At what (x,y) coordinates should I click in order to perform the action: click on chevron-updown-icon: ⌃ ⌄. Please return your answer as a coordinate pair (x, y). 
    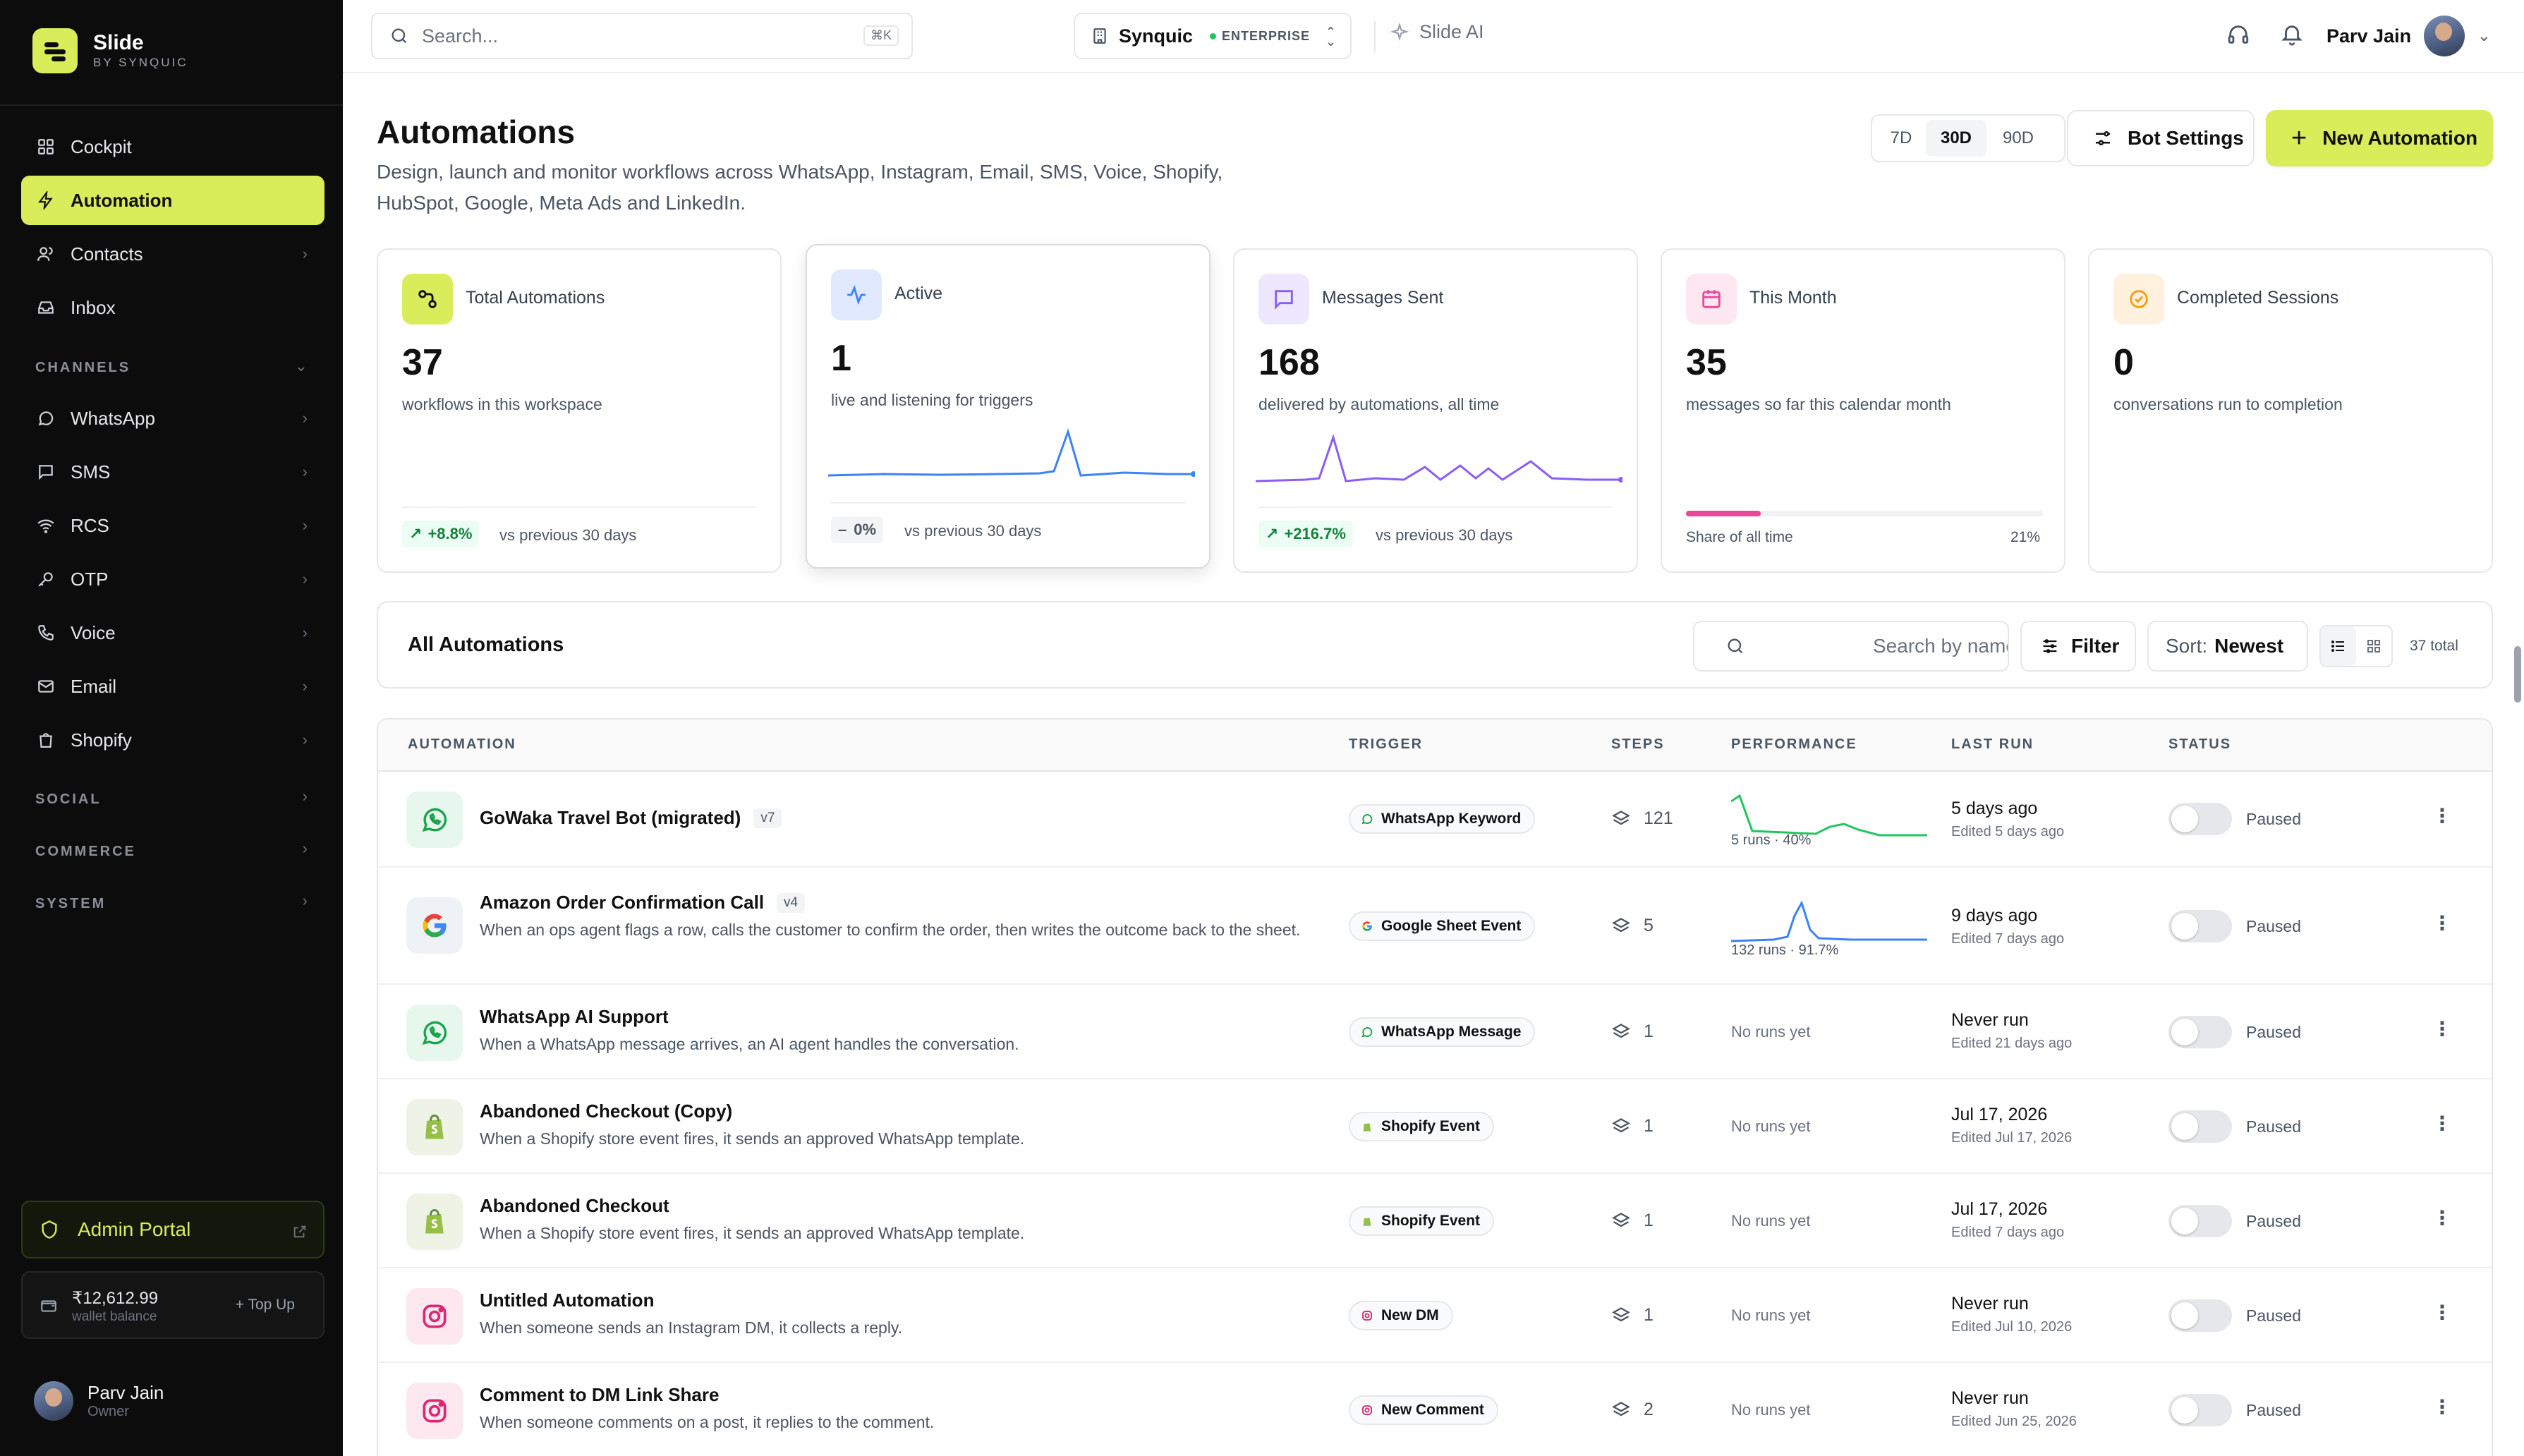
    Looking at the image, I should click on (1330, 37).